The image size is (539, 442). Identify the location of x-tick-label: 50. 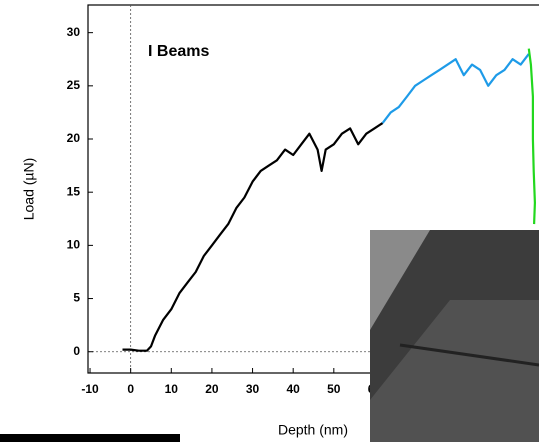
(334, 389).